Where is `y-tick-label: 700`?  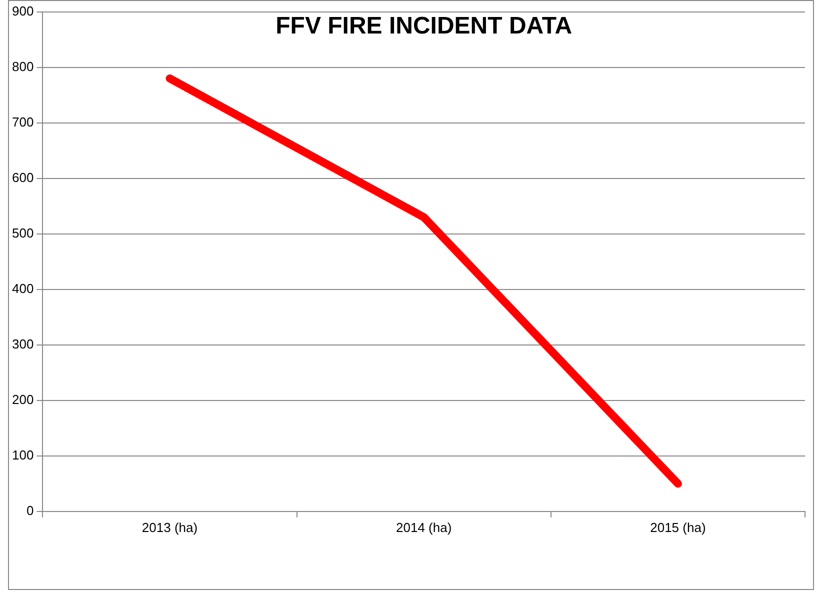 y-tick-label: 700 is located at coordinates (23, 122).